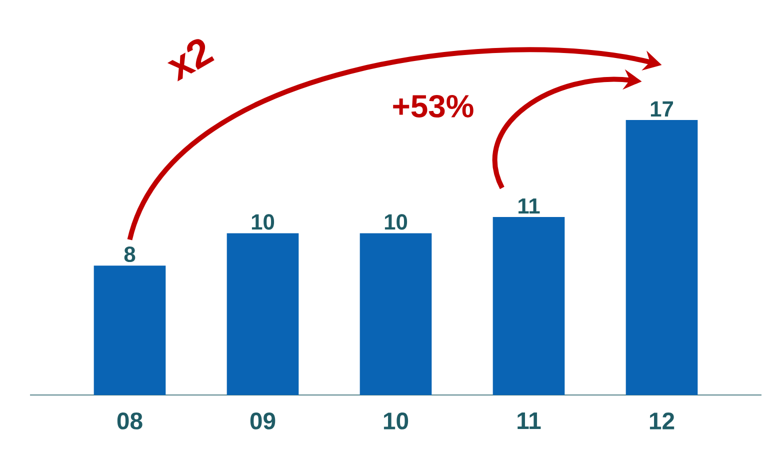 The image size is (769, 462). I want to click on x-tick-label: 10, so click(396, 421).